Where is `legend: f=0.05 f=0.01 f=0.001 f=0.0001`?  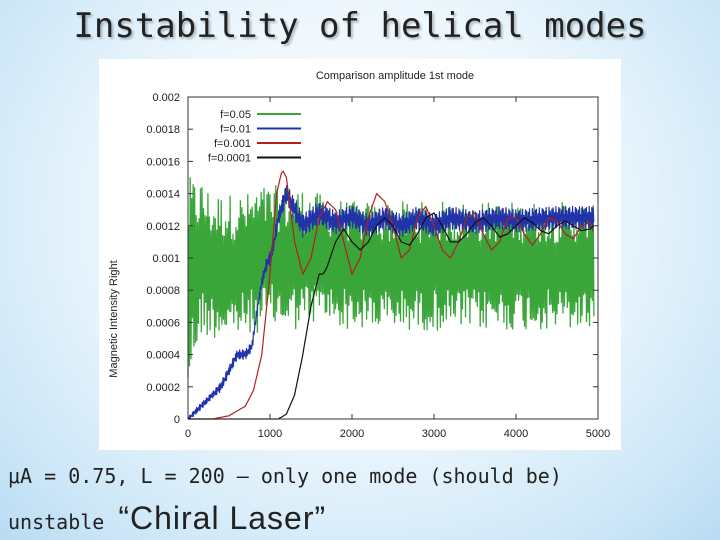
legend: f=0.05 f=0.01 f=0.001 f=0.0001 is located at coordinates (254, 137).